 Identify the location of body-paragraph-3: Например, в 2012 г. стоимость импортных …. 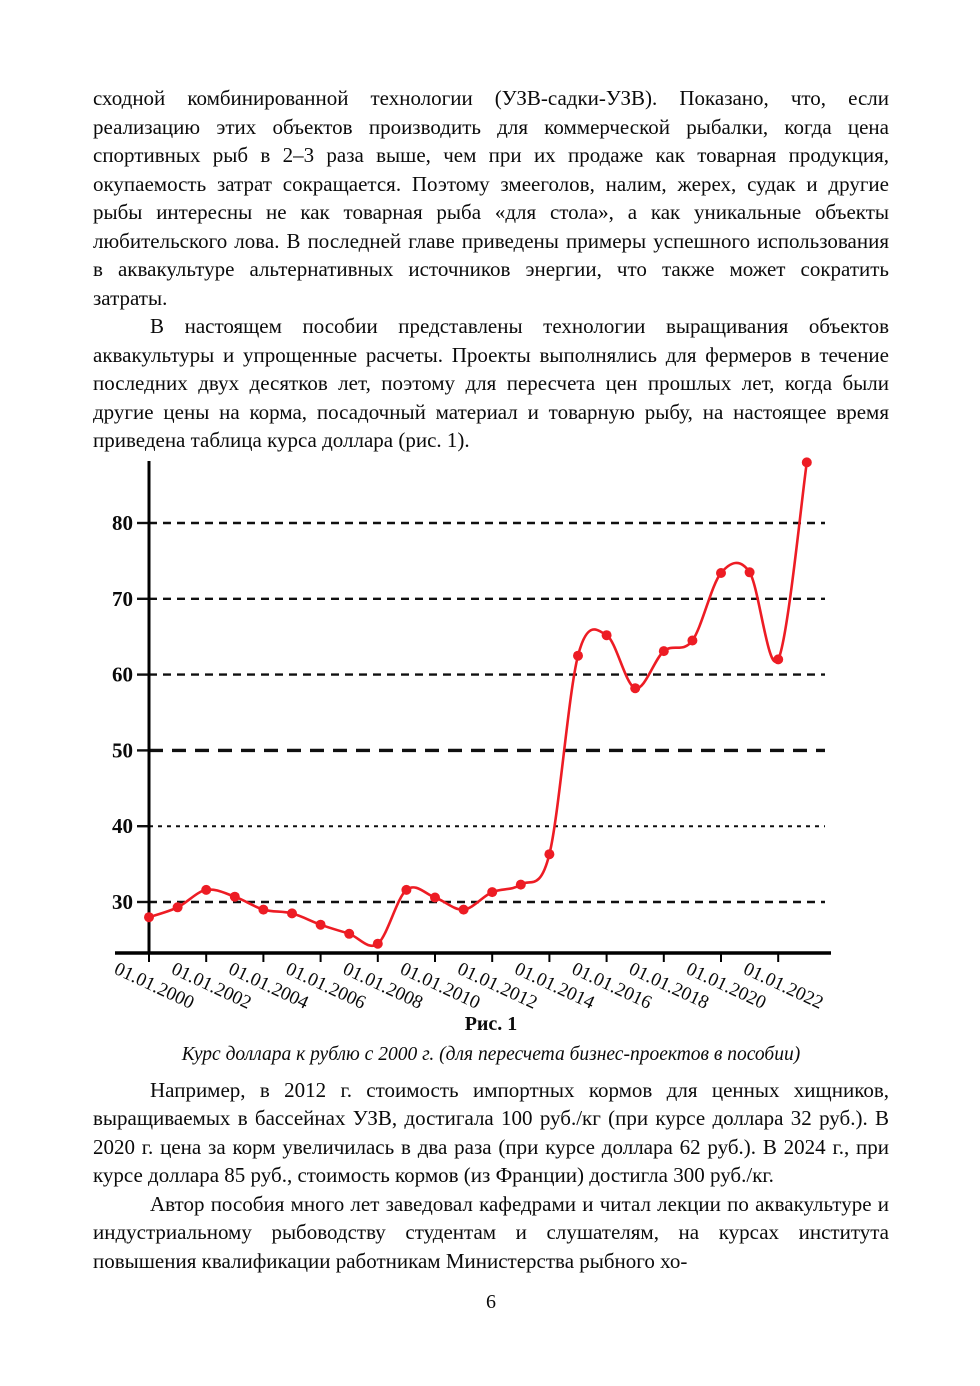
(491, 1132).